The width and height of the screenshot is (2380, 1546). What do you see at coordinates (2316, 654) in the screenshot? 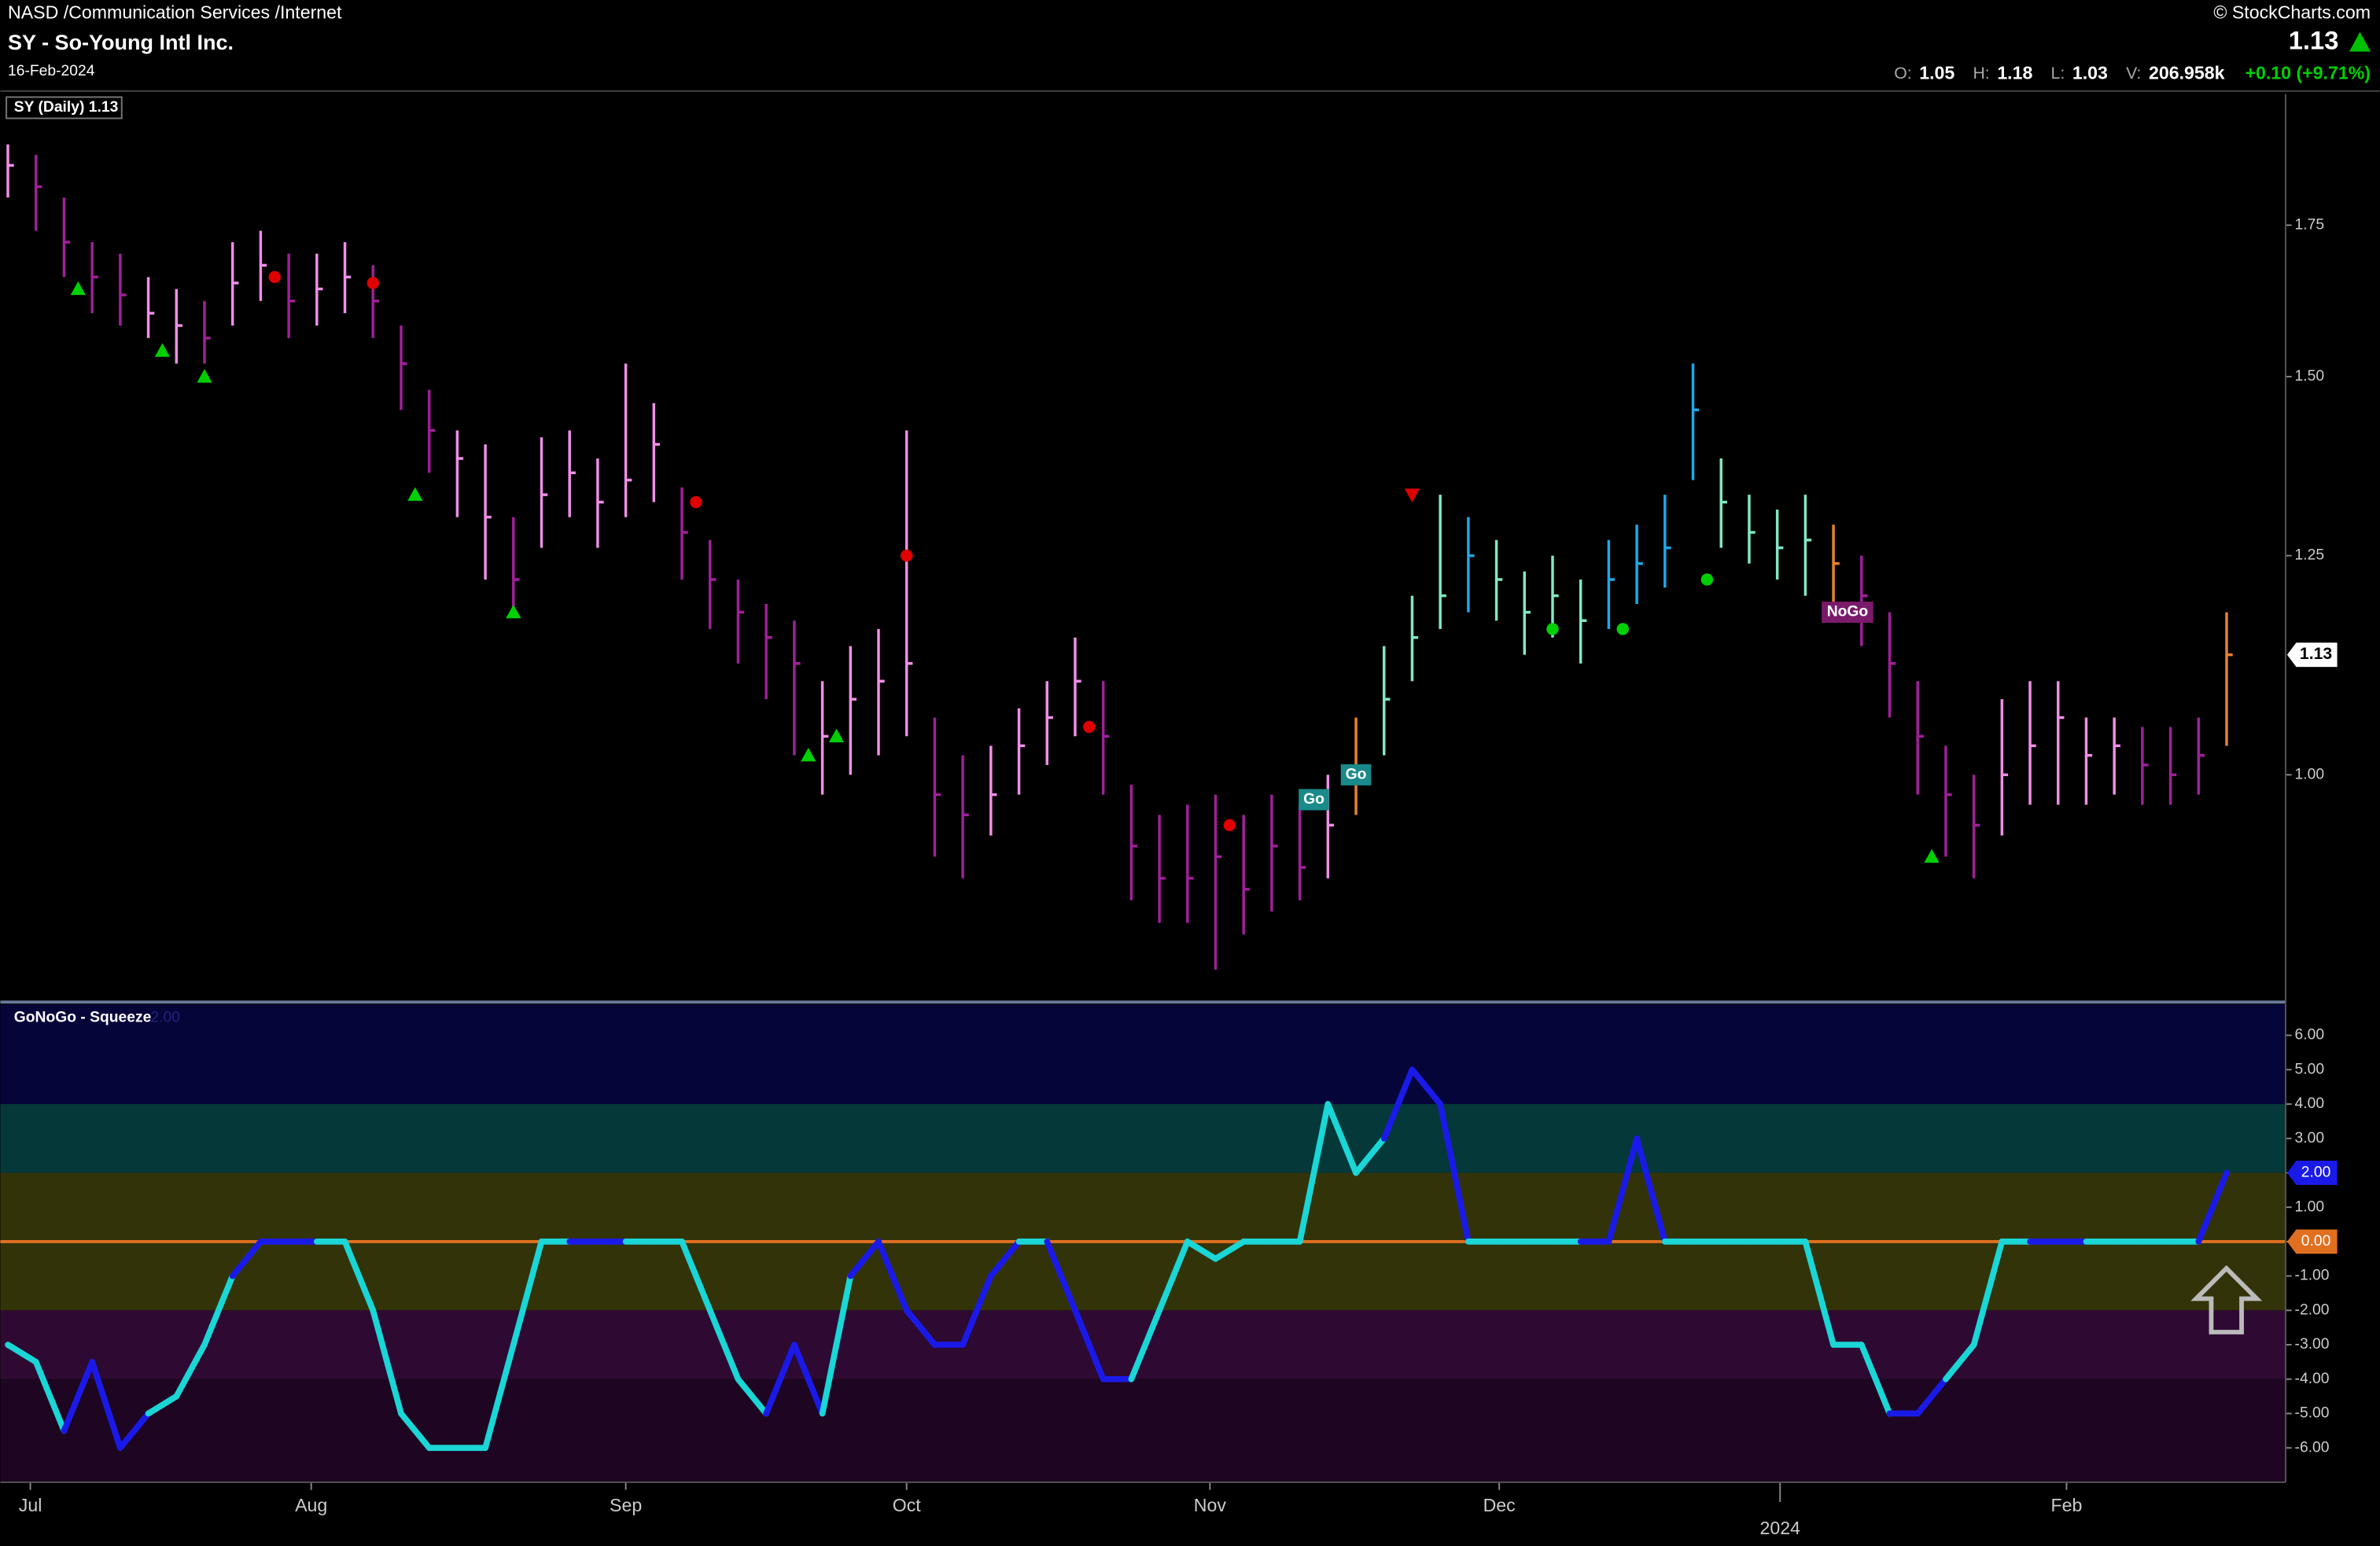
I see `price-tag-label: 1.13` at bounding box center [2316, 654].